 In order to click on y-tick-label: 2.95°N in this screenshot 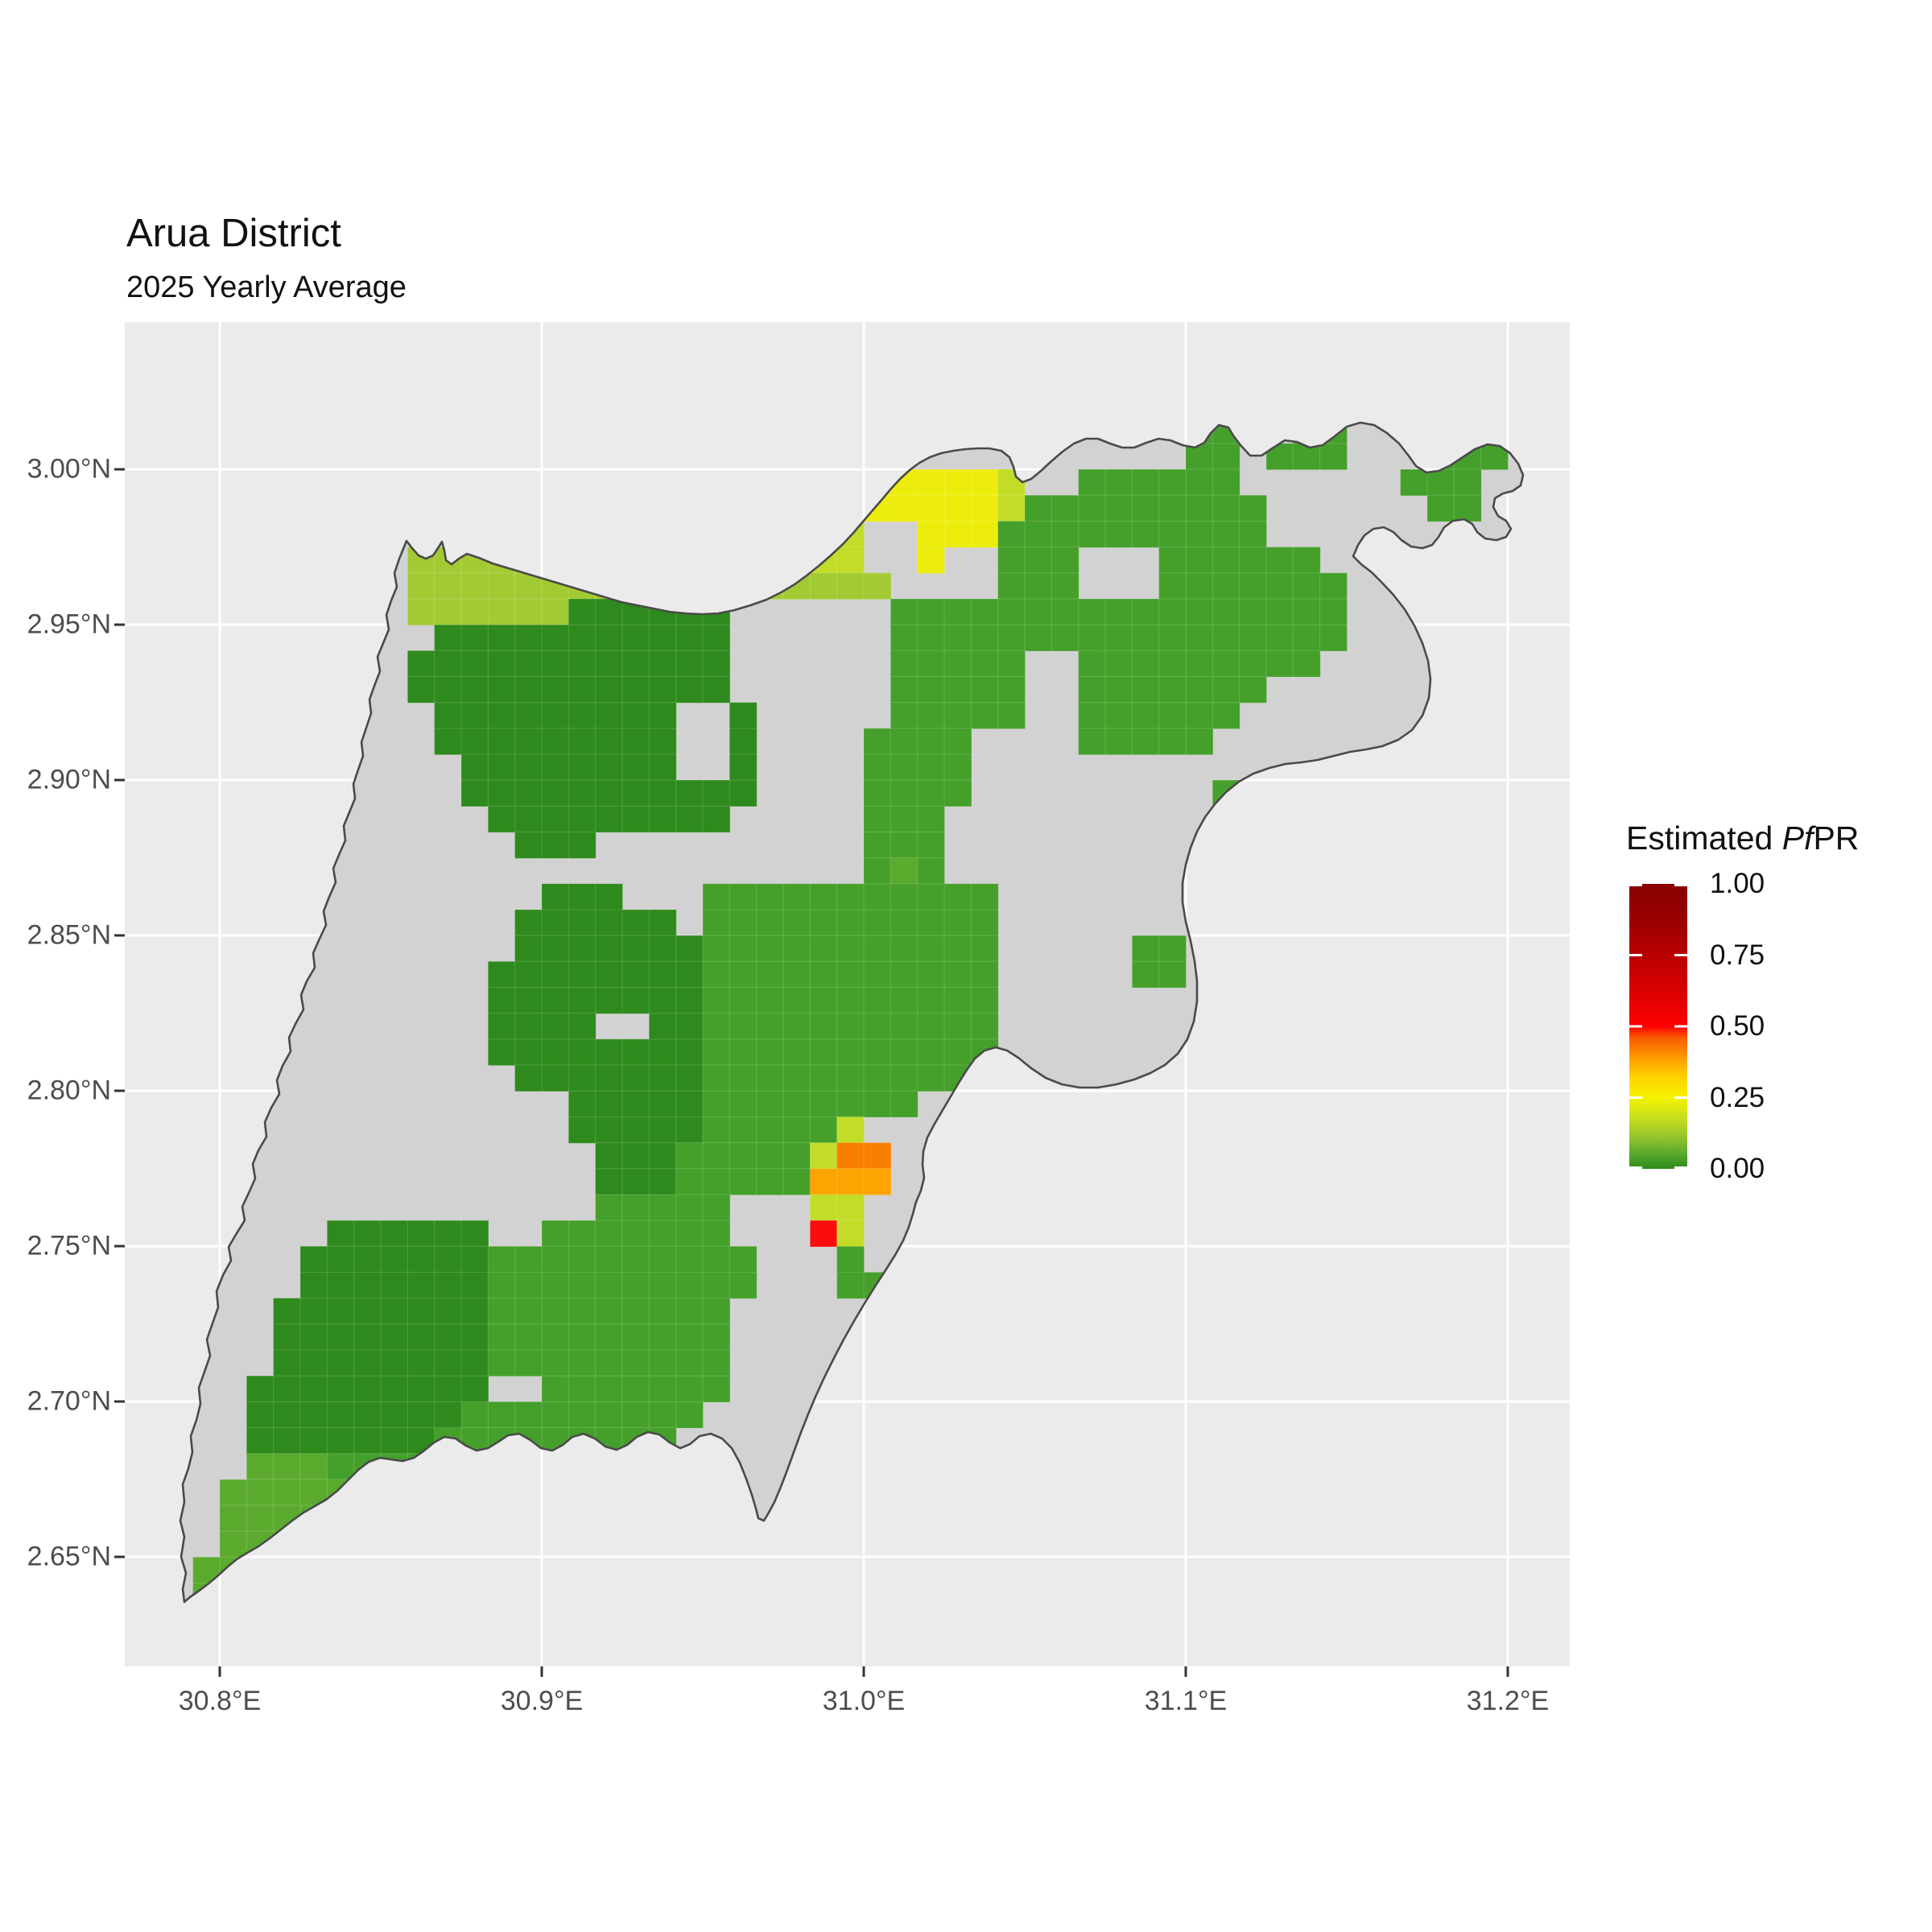, I will do `click(69, 624)`.